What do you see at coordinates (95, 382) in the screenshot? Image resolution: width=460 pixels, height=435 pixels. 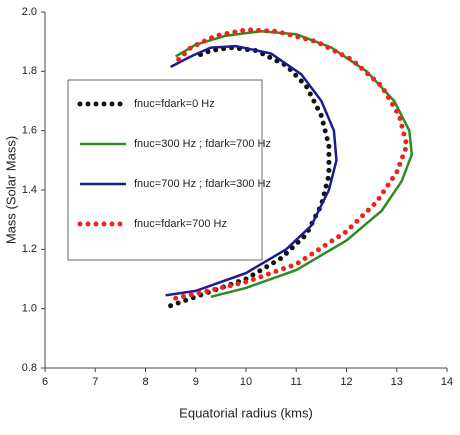 I see `x-tick-label: 7` at bounding box center [95, 382].